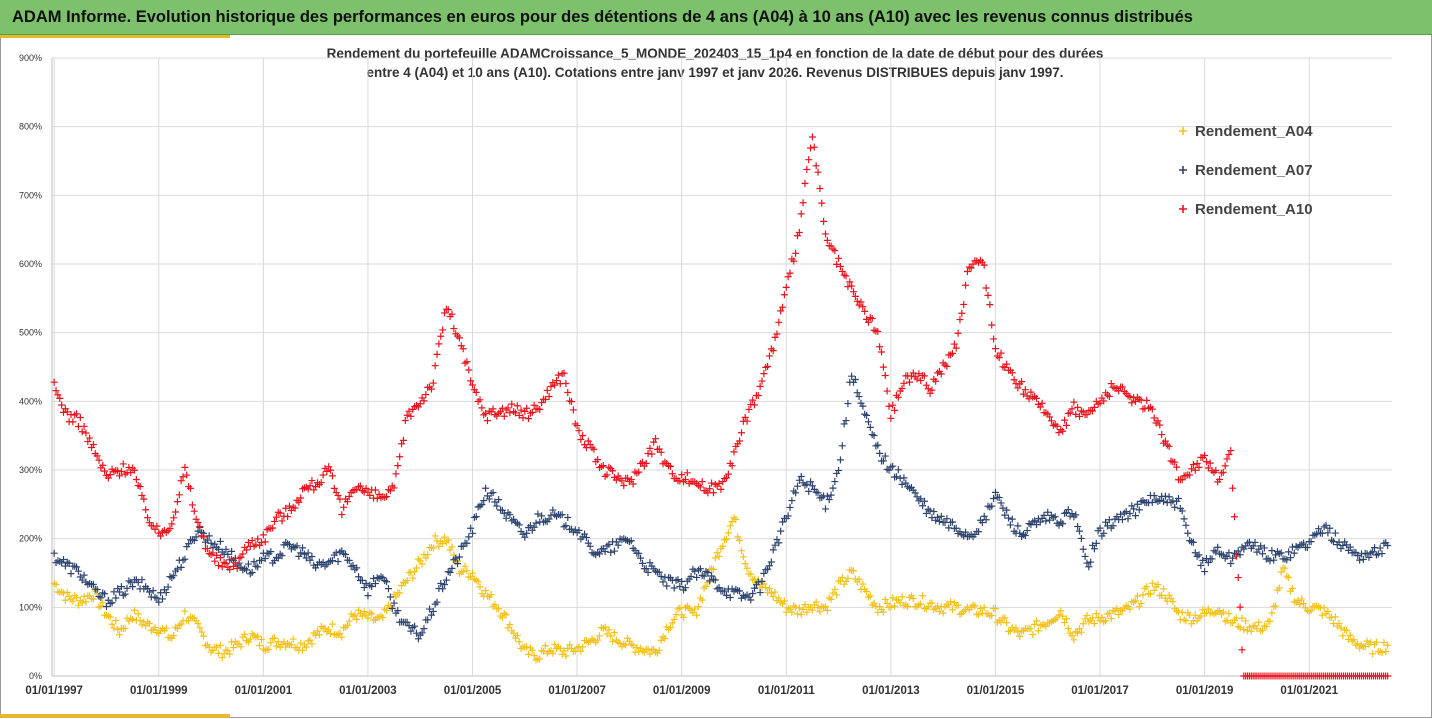 The height and width of the screenshot is (719, 1432). Describe the element at coordinates (30, 367) in the screenshot. I see `y-axis-ticks: 0% 100% 200% 300% 400% 500% 600% 700% 800% 900%` at that location.